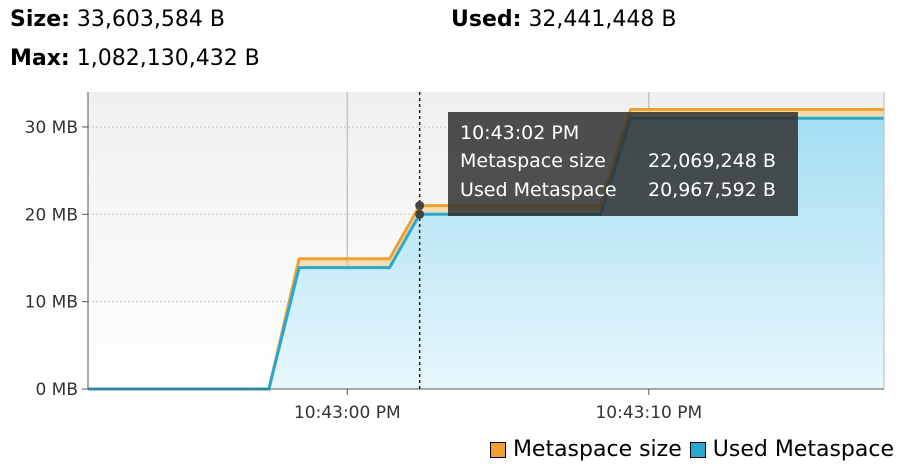  Describe the element at coordinates (712, 190) in the screenshot. I see `tooltip-value: 20,967,592 B` at that location.